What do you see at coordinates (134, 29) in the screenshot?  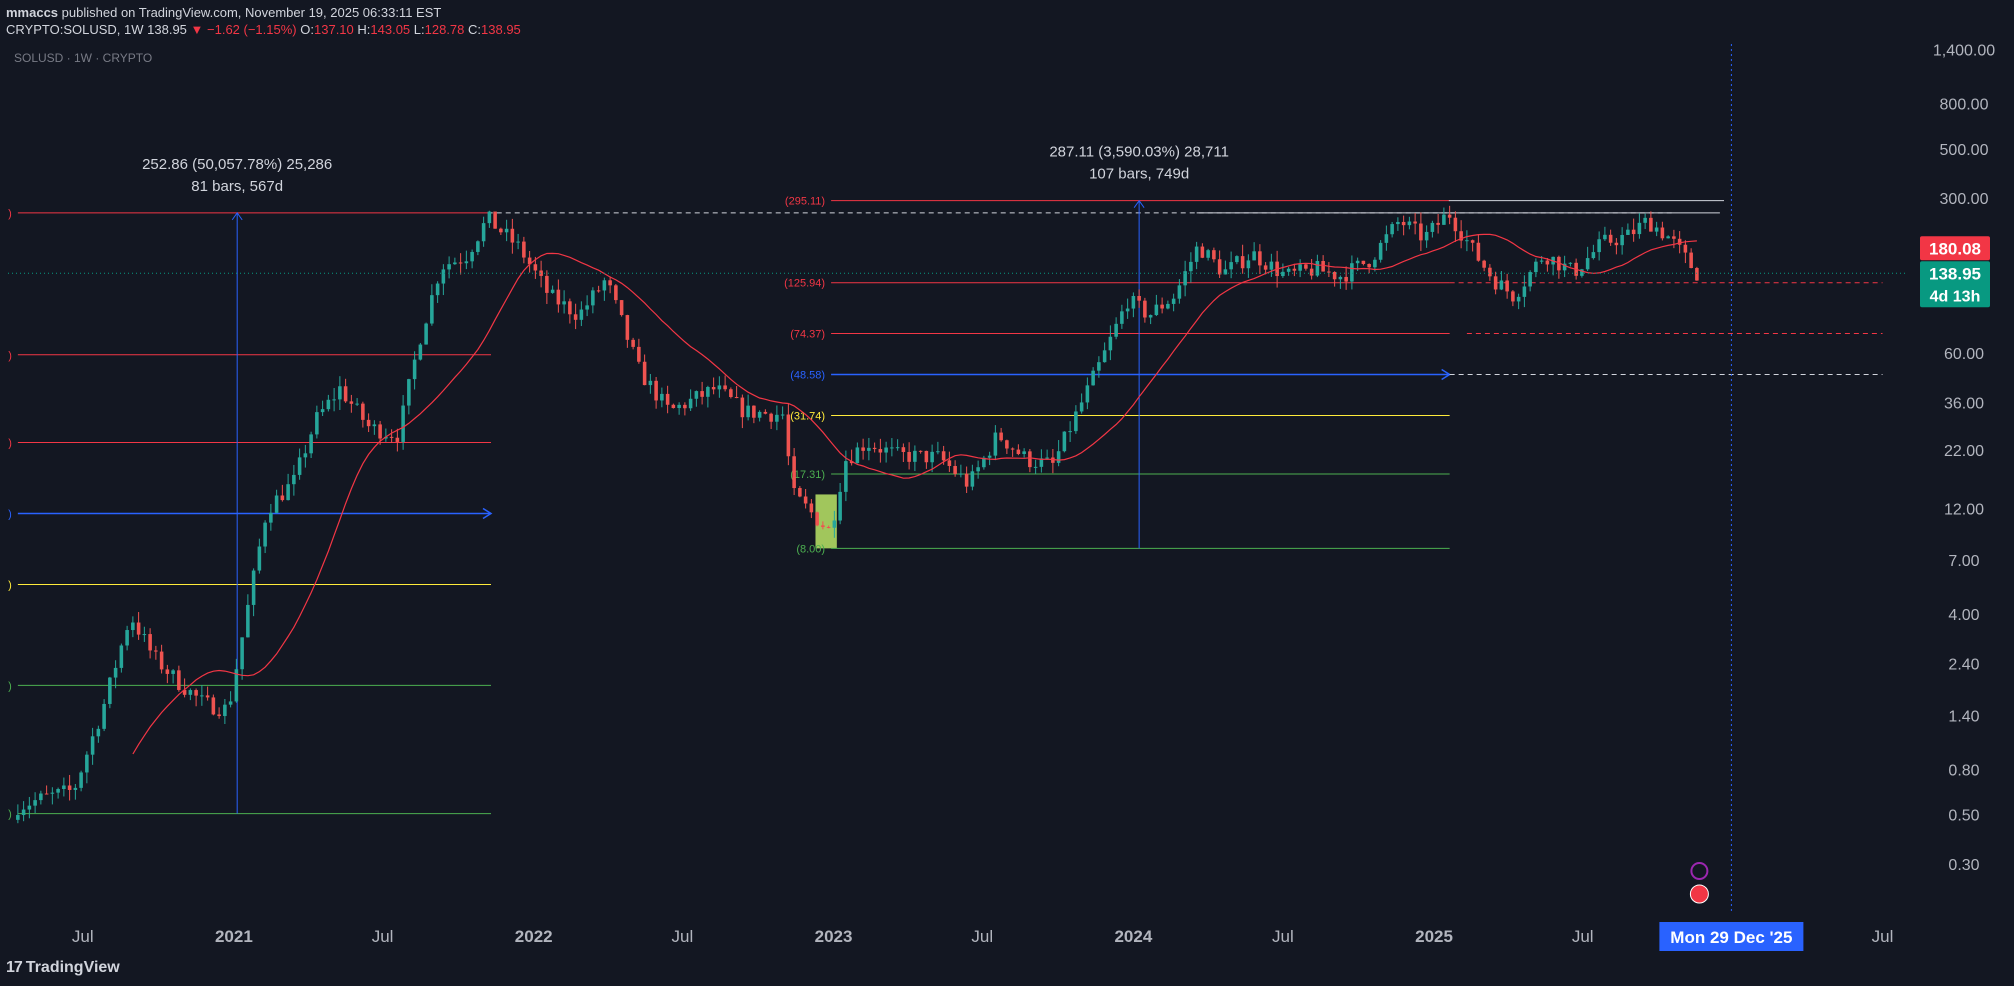 I see `interval: 1W` at bounding box center [134, 29].